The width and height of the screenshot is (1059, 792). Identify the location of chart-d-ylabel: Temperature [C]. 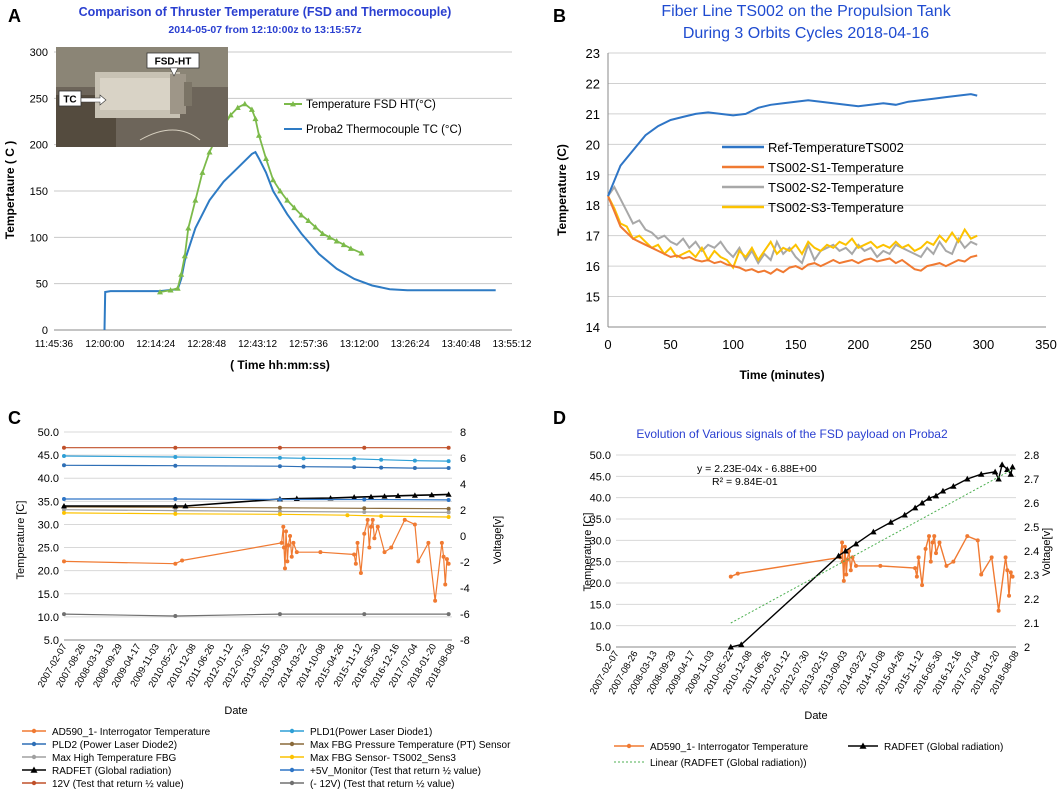
(588, 552).